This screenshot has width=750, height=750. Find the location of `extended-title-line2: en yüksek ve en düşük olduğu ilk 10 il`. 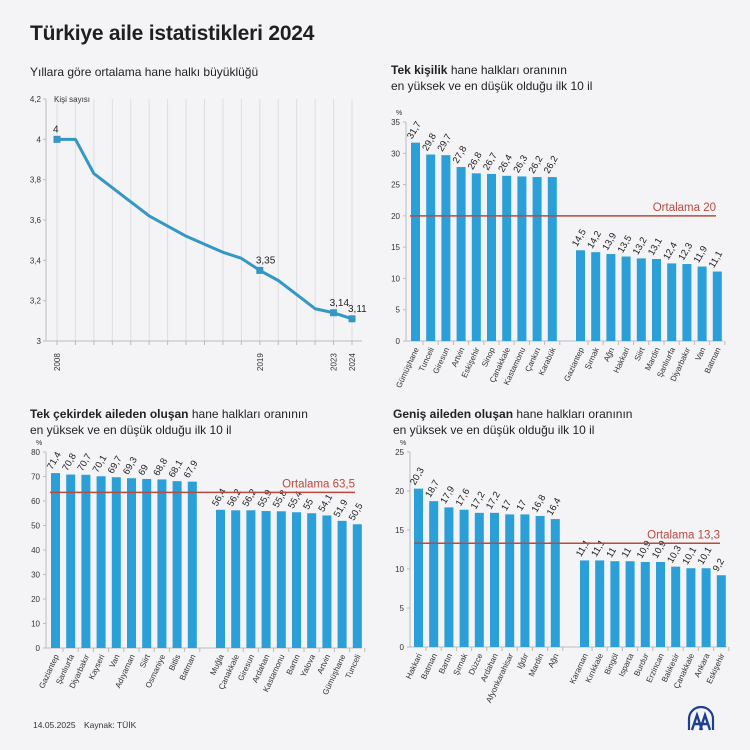

extended-title-line2: en yüksek ve en düşük olduğu ilk 10 il is located at coordinates (494, 430).